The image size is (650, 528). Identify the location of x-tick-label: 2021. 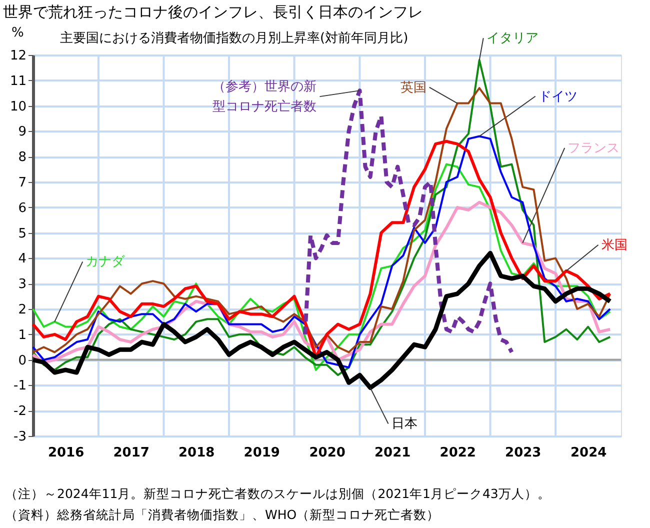
(392, 453).